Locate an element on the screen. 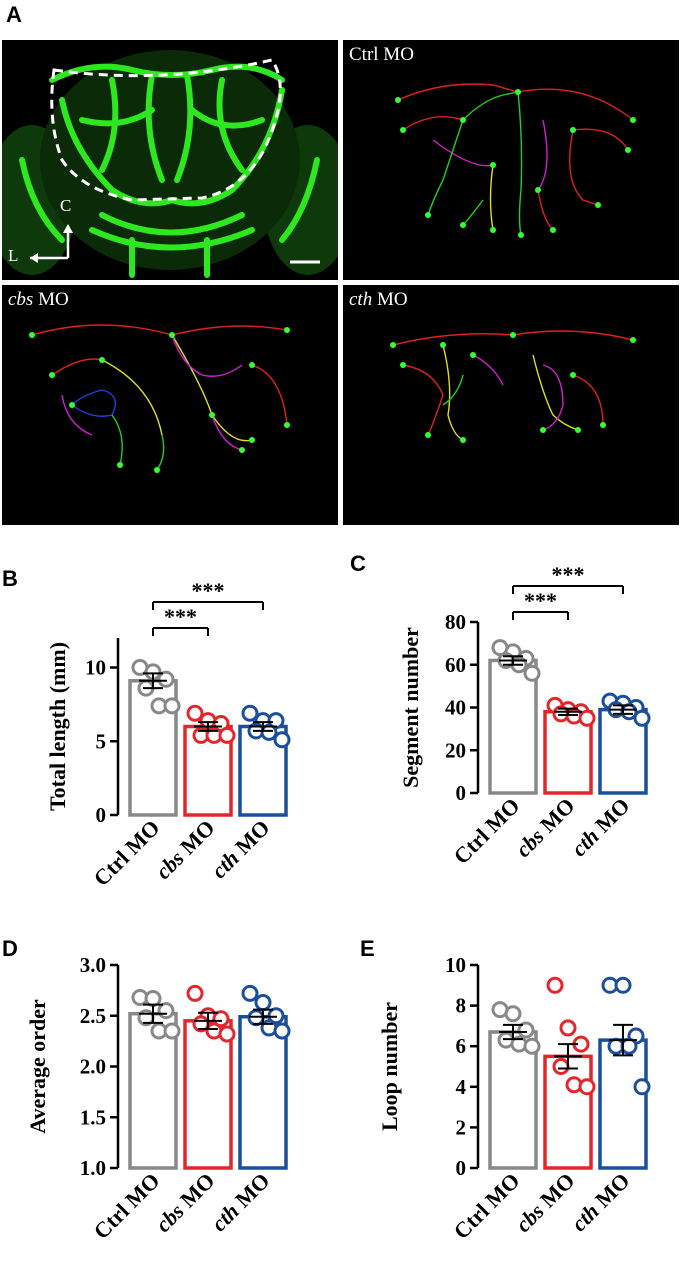 The image size is (680, 1280). panel-letter-c: C is located at coordinates (358, 563).